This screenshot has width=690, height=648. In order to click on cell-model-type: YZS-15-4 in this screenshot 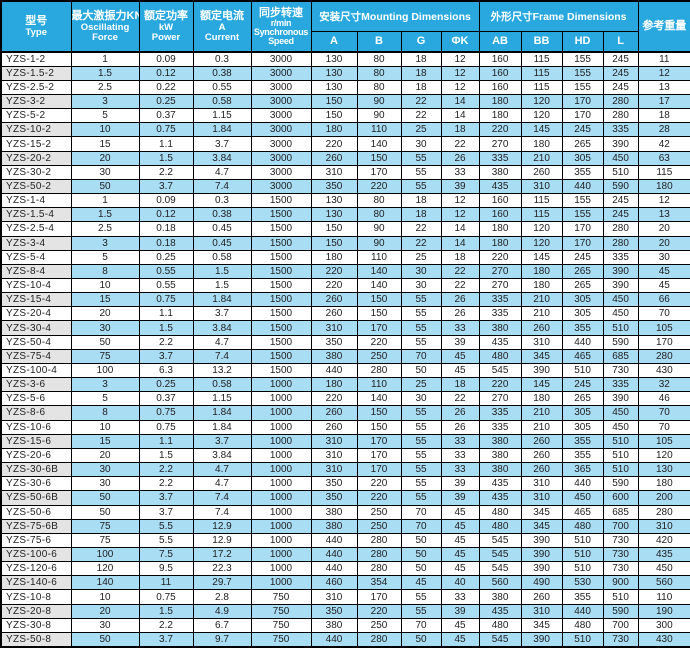, I will do `click(36, 300)`.